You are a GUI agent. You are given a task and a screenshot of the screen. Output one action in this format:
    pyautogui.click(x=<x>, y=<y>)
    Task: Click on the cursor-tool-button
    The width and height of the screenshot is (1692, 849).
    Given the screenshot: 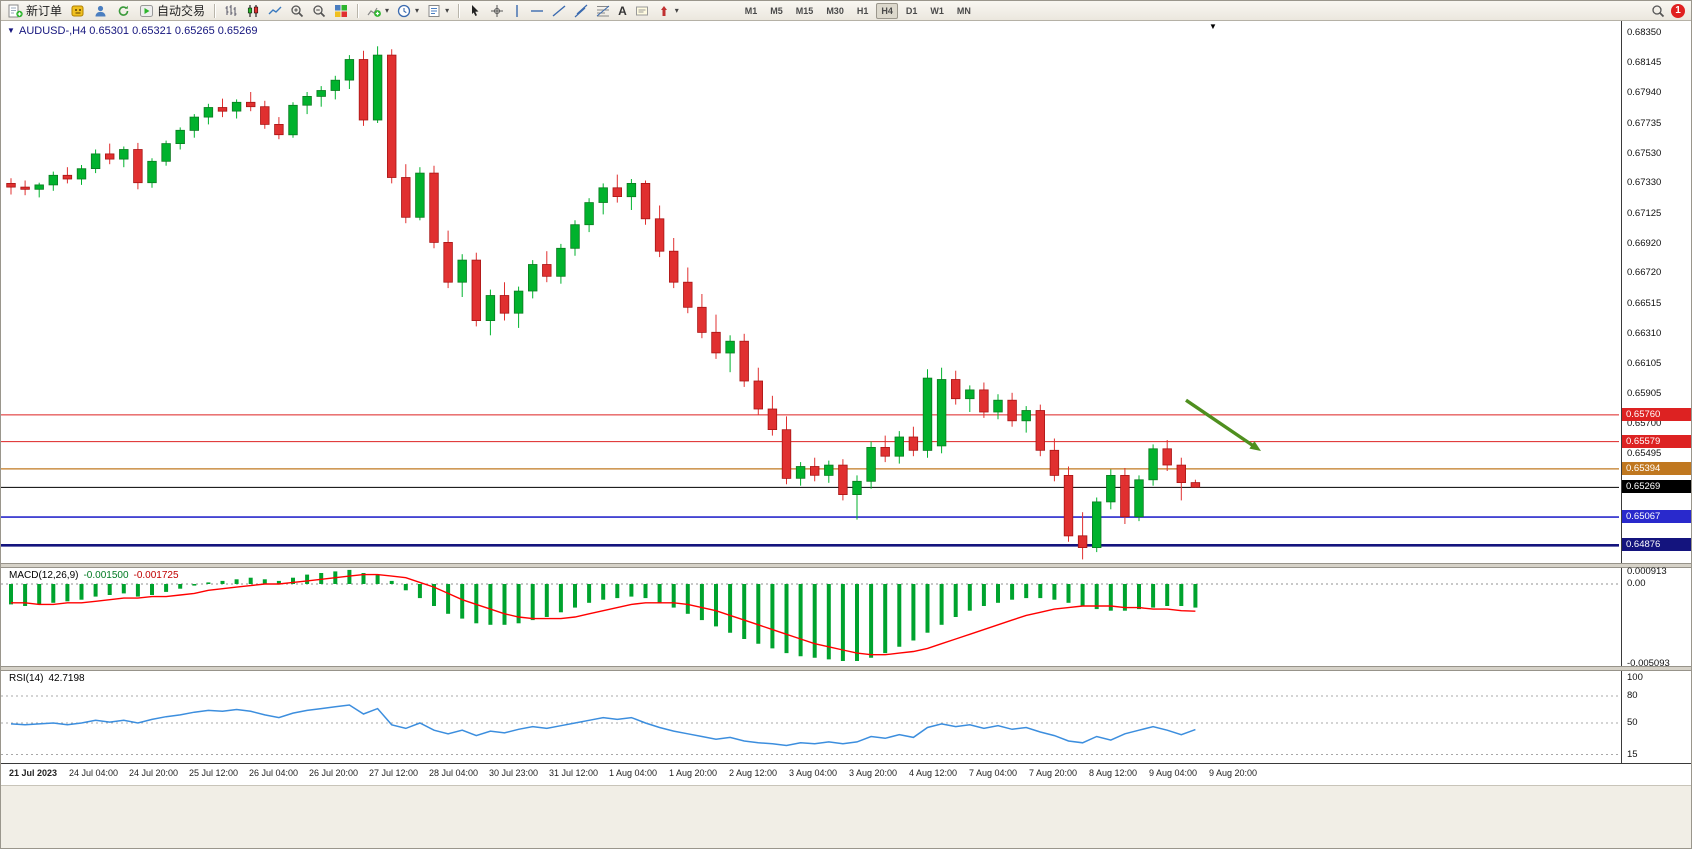 What is the action you would take?
    pyautogui.click(x=475, y=11)
    